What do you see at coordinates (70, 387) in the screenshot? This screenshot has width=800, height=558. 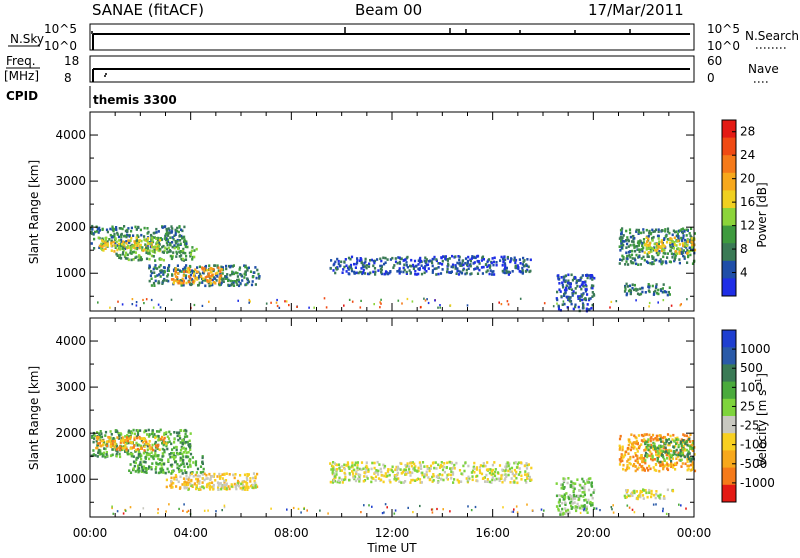 I see `velocity-ytick-label: 3000` at bounding box center [70, 387].